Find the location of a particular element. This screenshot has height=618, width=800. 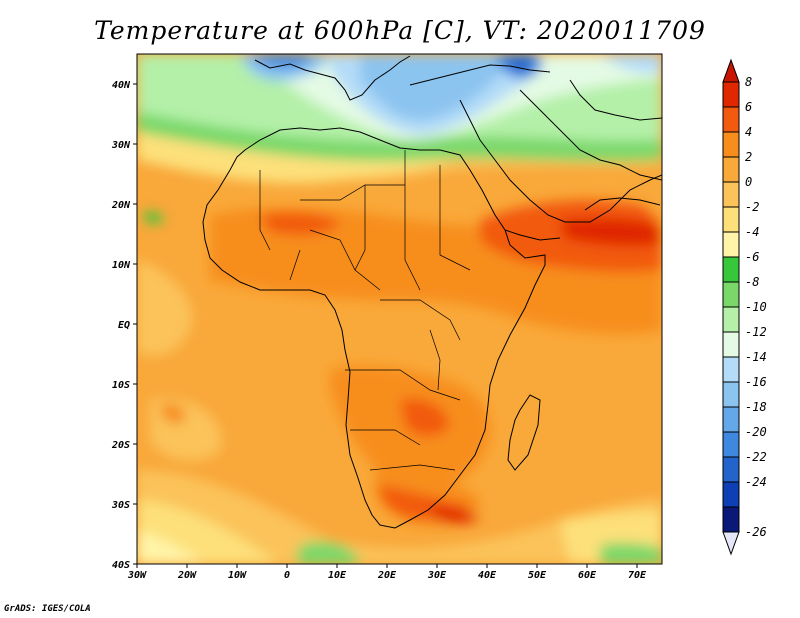

colorbar-label: -22 is located at coordinates (756, 457).